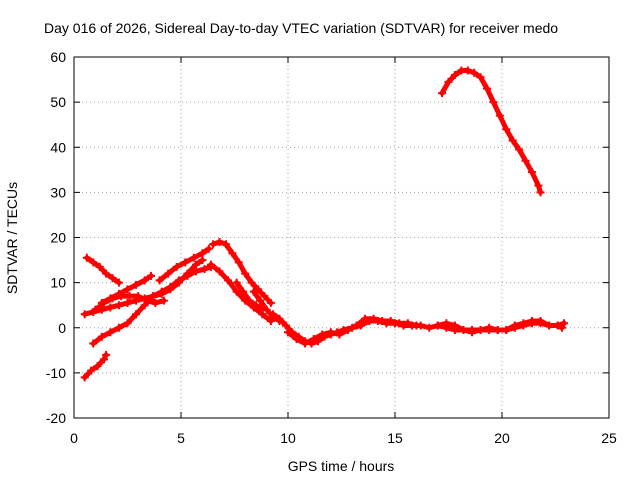 The height and width of the screenshot is (480, 640). Describe the element at coordinates (56, 418) in the screenshot. I see `y-tick-label: -20` at that location.